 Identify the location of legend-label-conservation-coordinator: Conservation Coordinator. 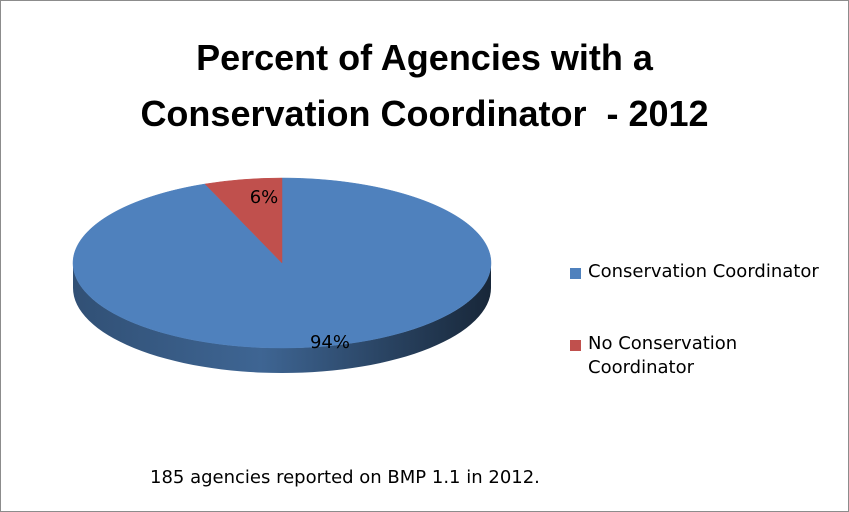
(703, 271).